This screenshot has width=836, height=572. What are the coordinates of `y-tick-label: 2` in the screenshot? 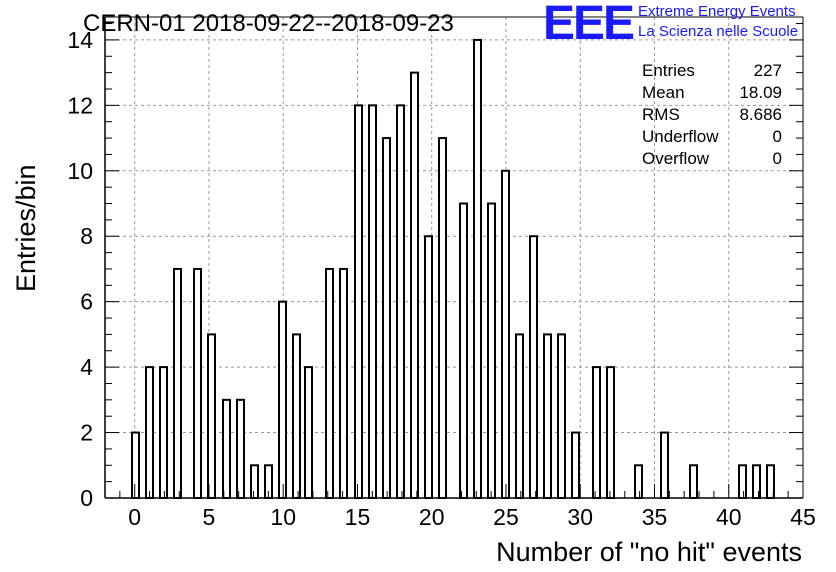 It's located at (86, 433).